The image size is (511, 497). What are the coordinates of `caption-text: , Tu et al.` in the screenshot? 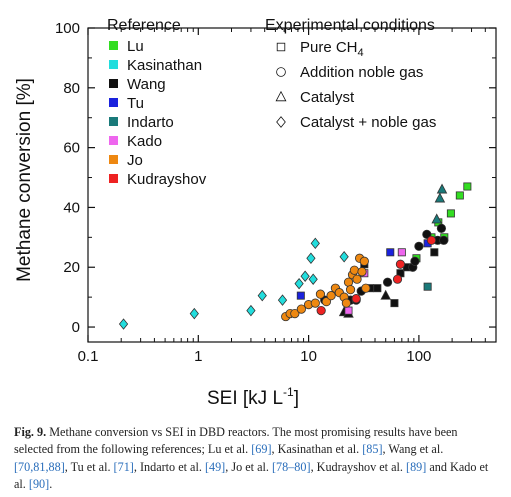 It's located at (89, 466).